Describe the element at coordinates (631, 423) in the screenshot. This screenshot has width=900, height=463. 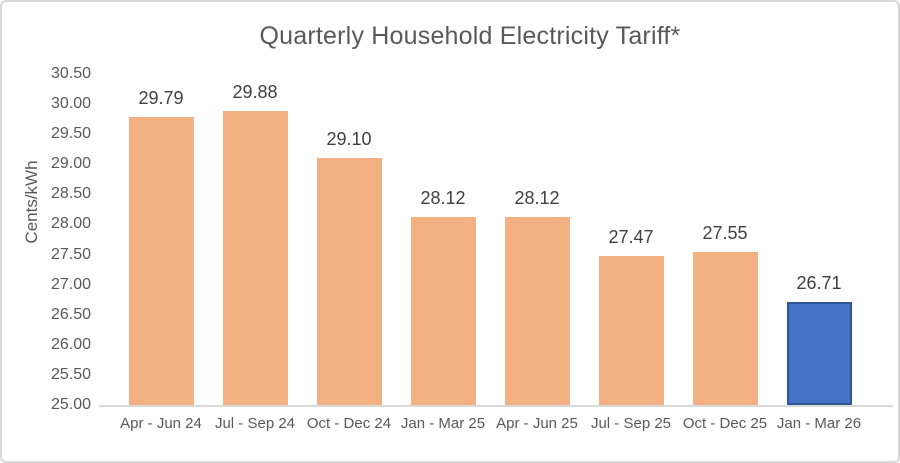
I see `x-category-label: Jul - Sep 25` at that location.